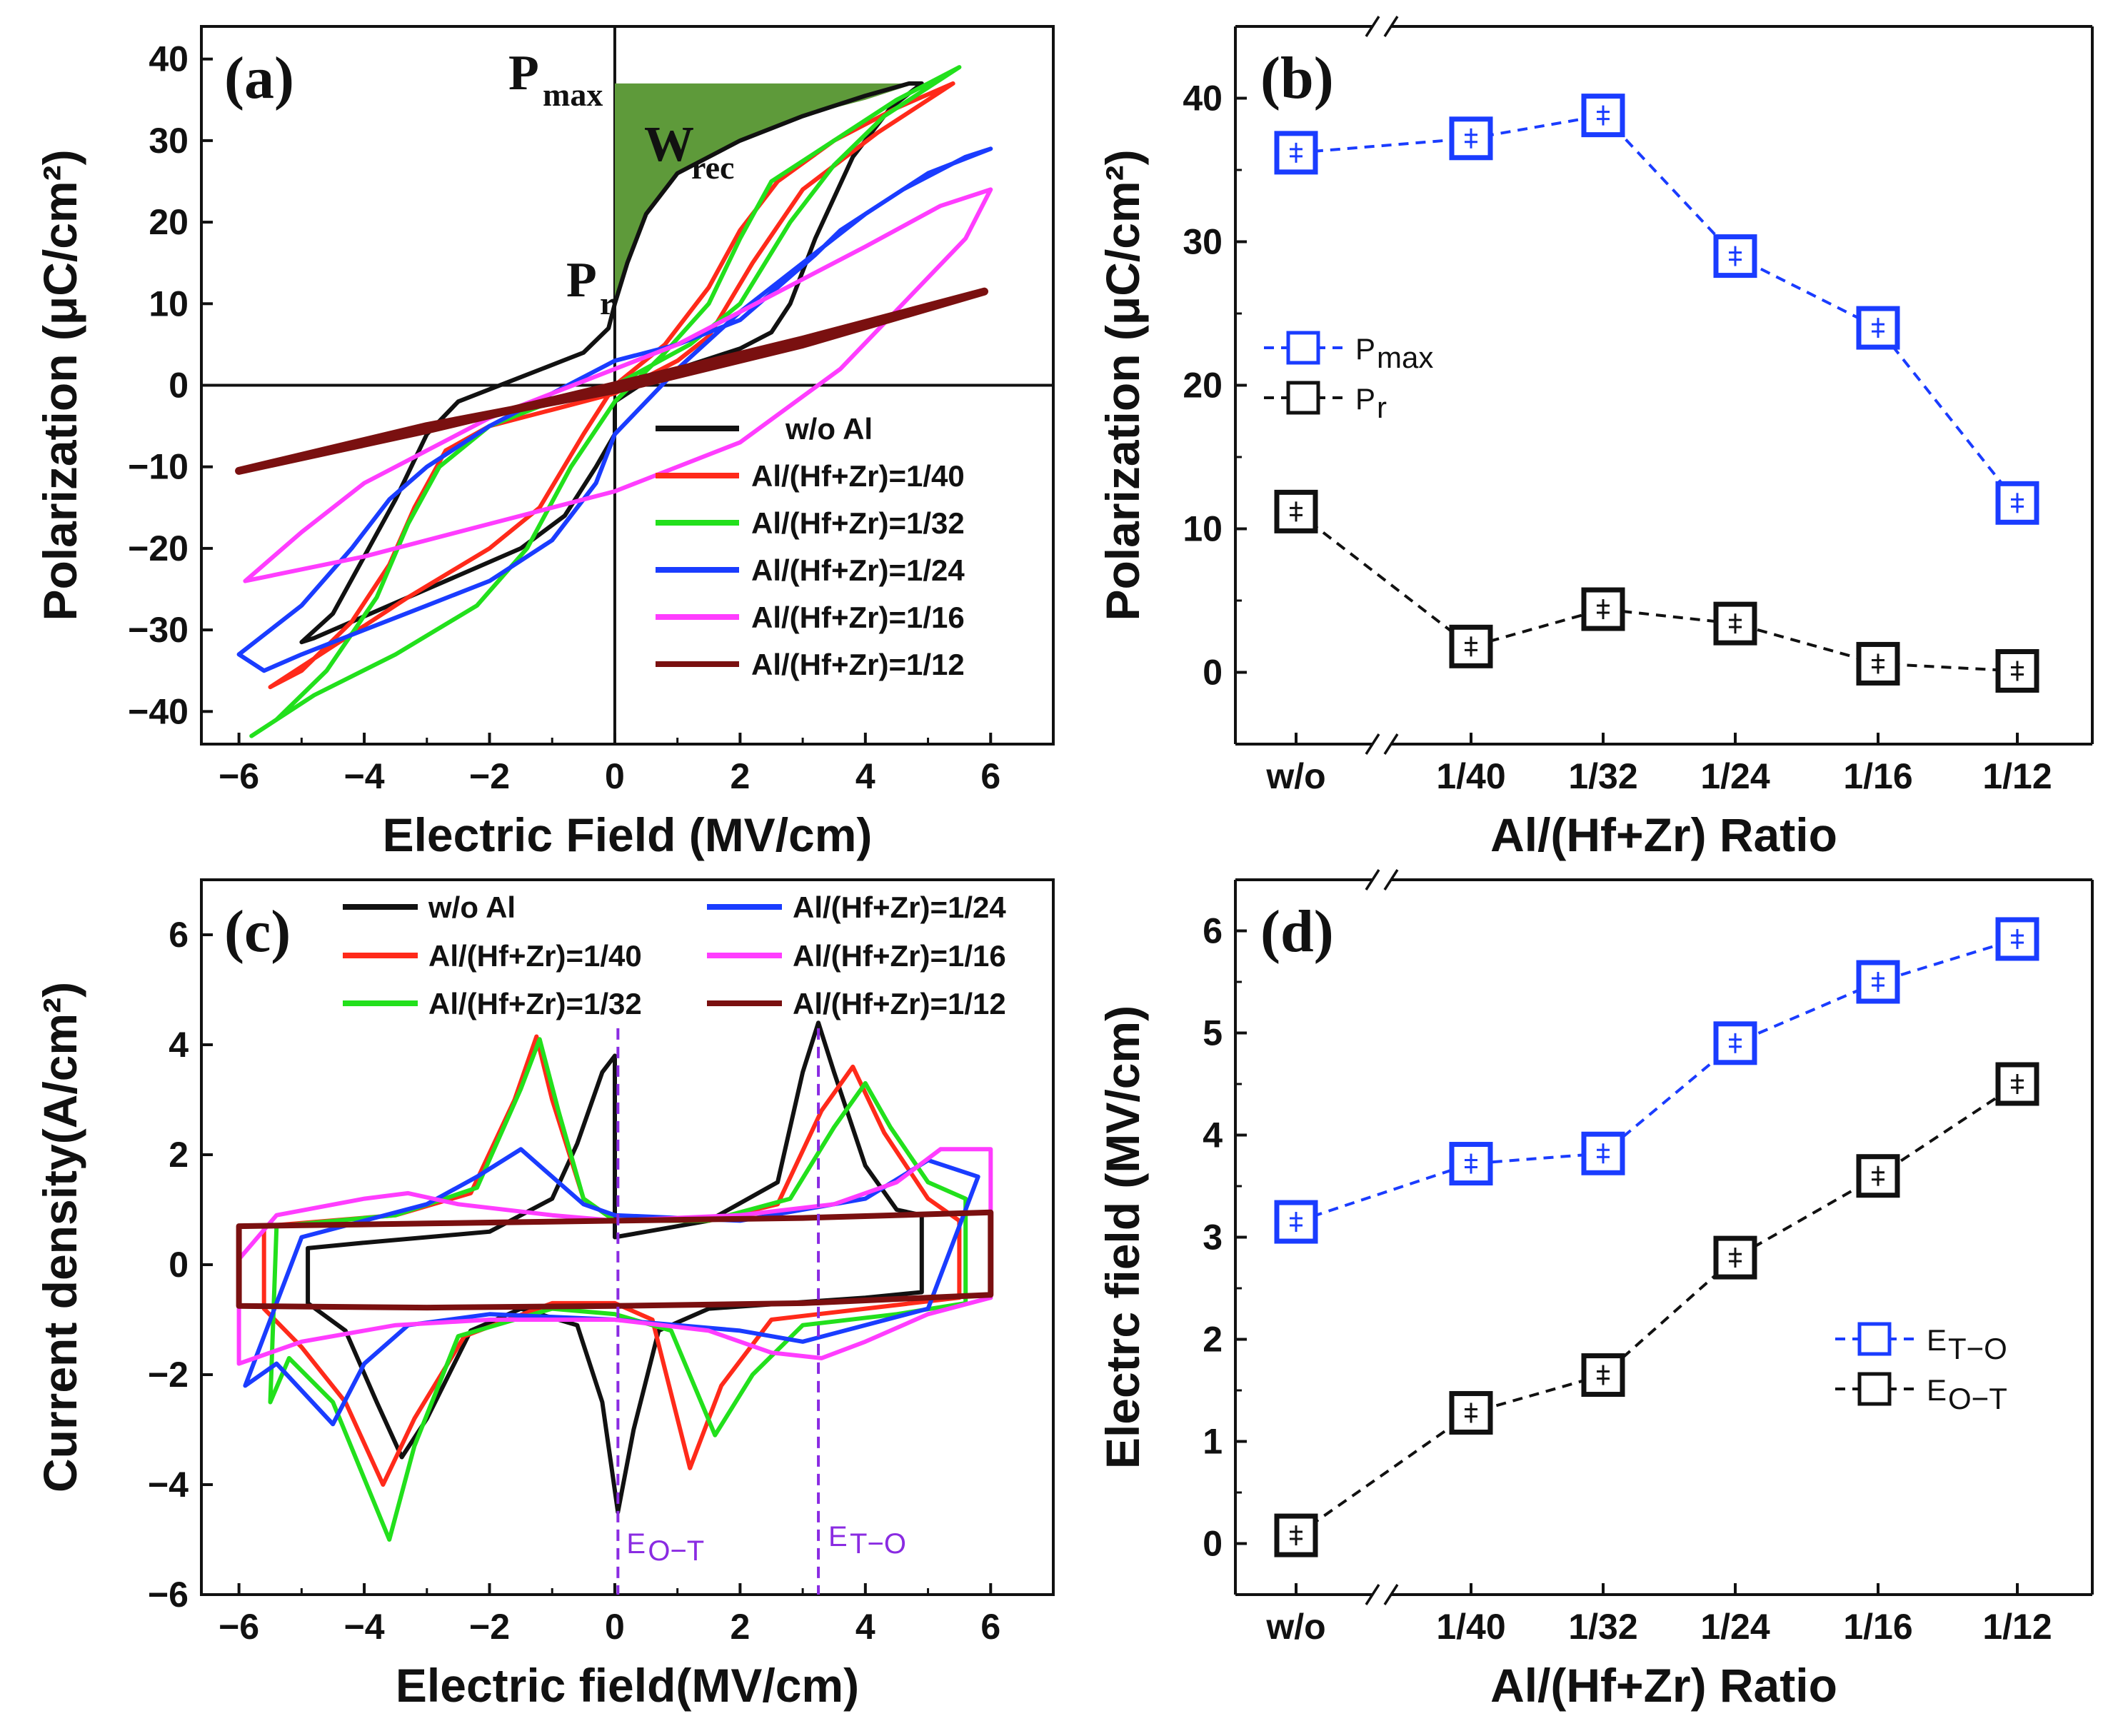 Image resolution: width=2128 pixels, height=1736 pixels. I want to click on x-tick-label: 2, so click(740, 1627).